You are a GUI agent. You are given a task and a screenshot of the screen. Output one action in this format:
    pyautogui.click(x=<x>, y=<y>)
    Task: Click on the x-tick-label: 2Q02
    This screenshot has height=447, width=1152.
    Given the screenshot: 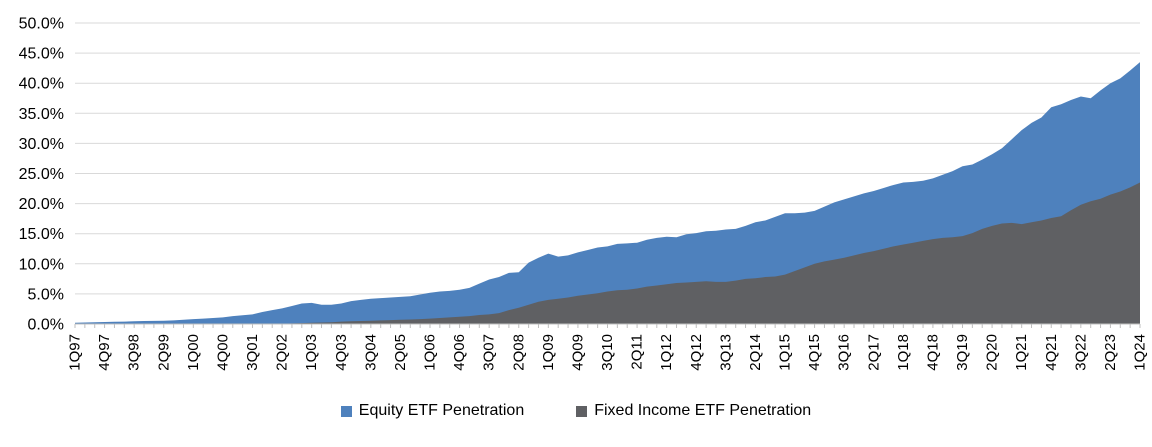 What is the action you would take?
    pyautogui.click(x=282, y=352)
    